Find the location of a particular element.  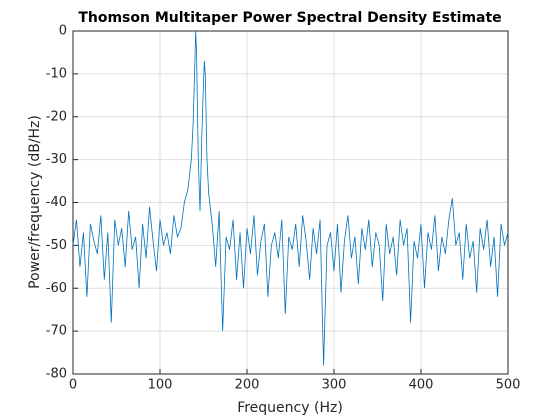

y-axis-label: Power/frequency (dB/Hz) is located at coordinates (35, 202).